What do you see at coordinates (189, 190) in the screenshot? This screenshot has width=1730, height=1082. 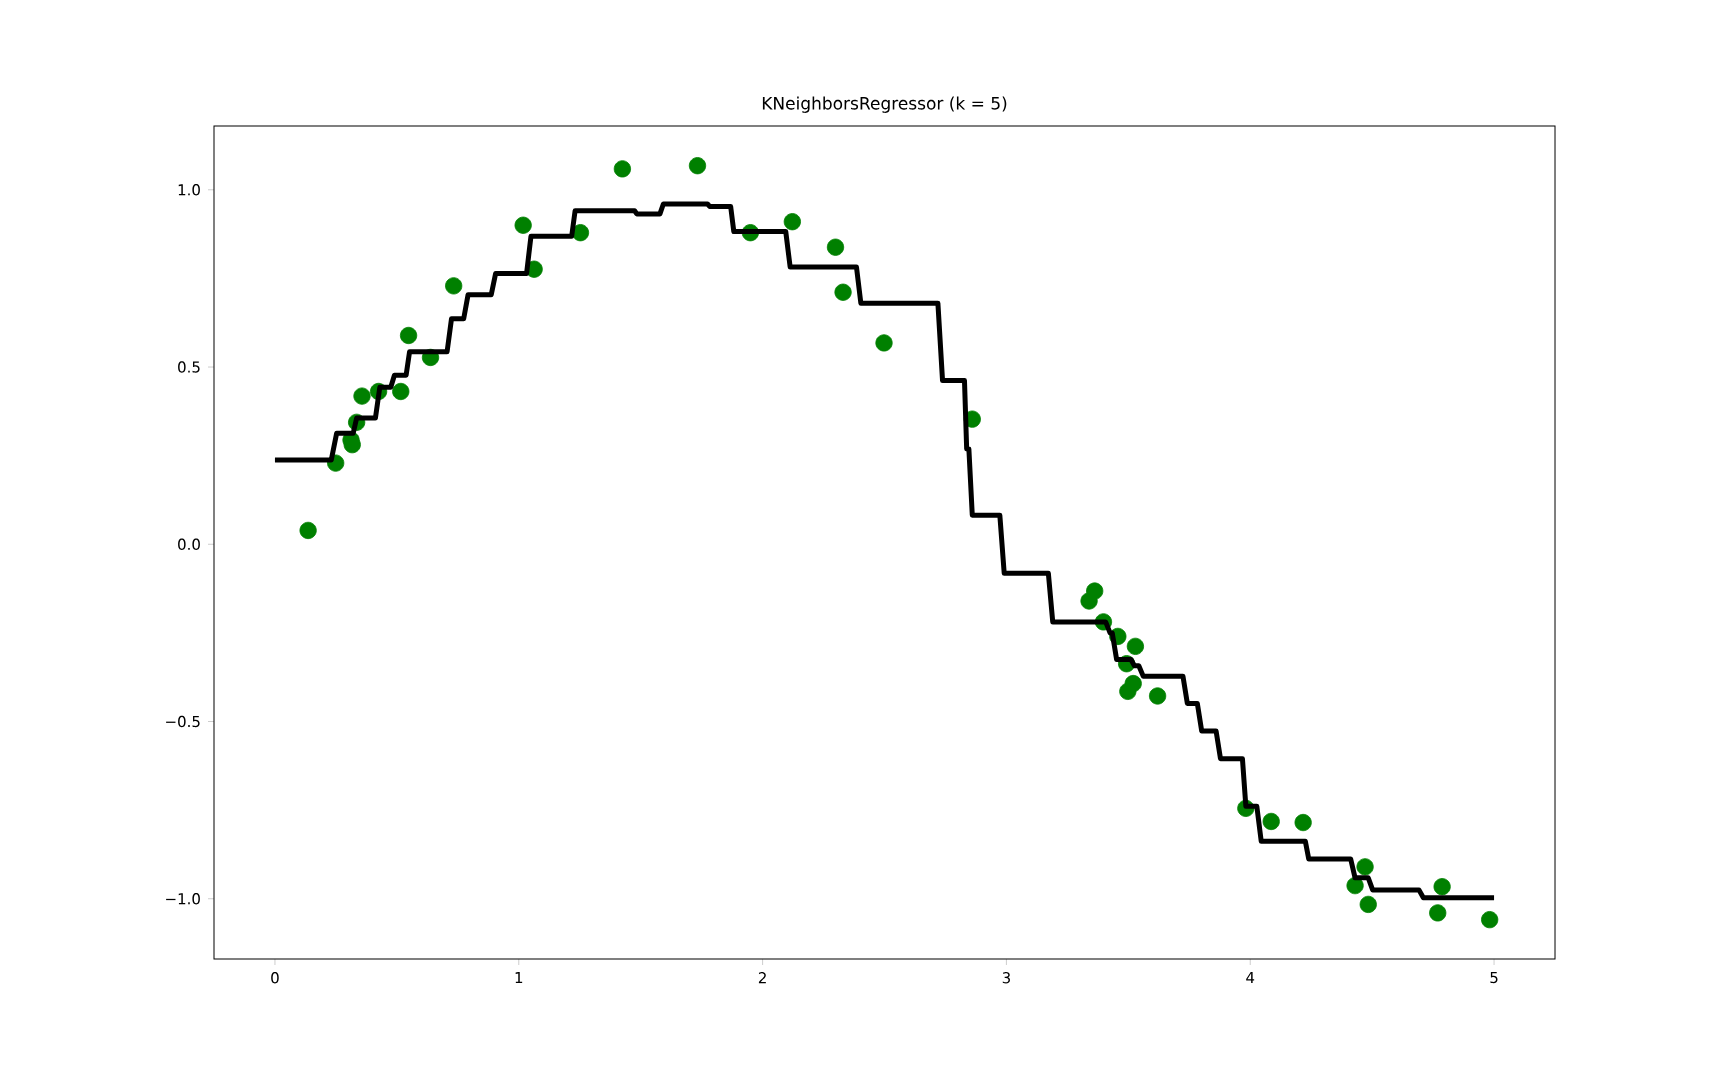 I see `y-tick-label: 1.0` at bounding box center [189, 190].